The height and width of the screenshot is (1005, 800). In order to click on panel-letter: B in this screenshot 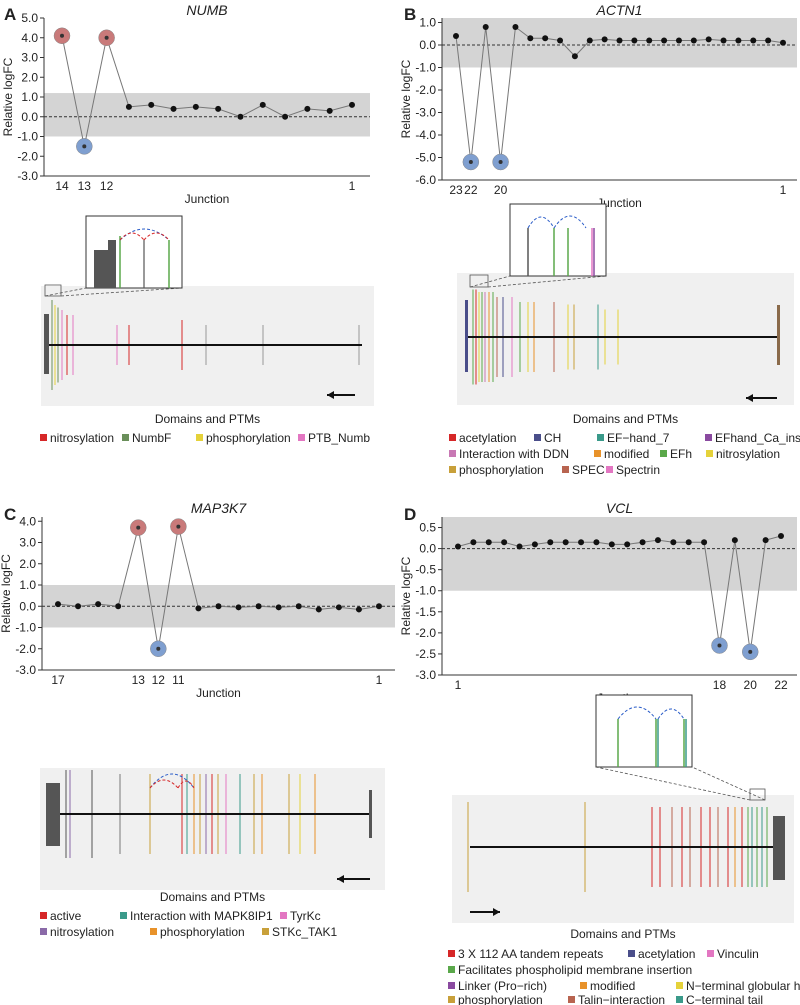, I will do `click(410, 14)`.